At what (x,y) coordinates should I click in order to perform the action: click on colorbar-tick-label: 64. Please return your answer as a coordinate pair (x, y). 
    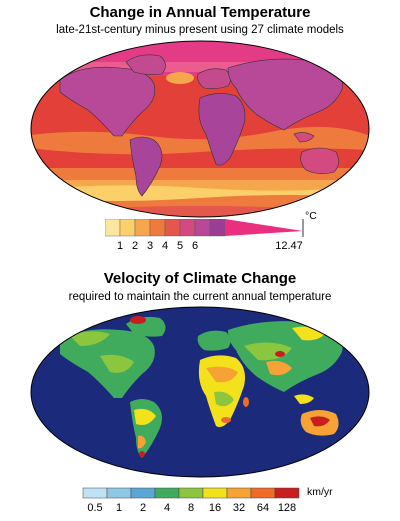
    Looking at the image, I should click on (263, 508).